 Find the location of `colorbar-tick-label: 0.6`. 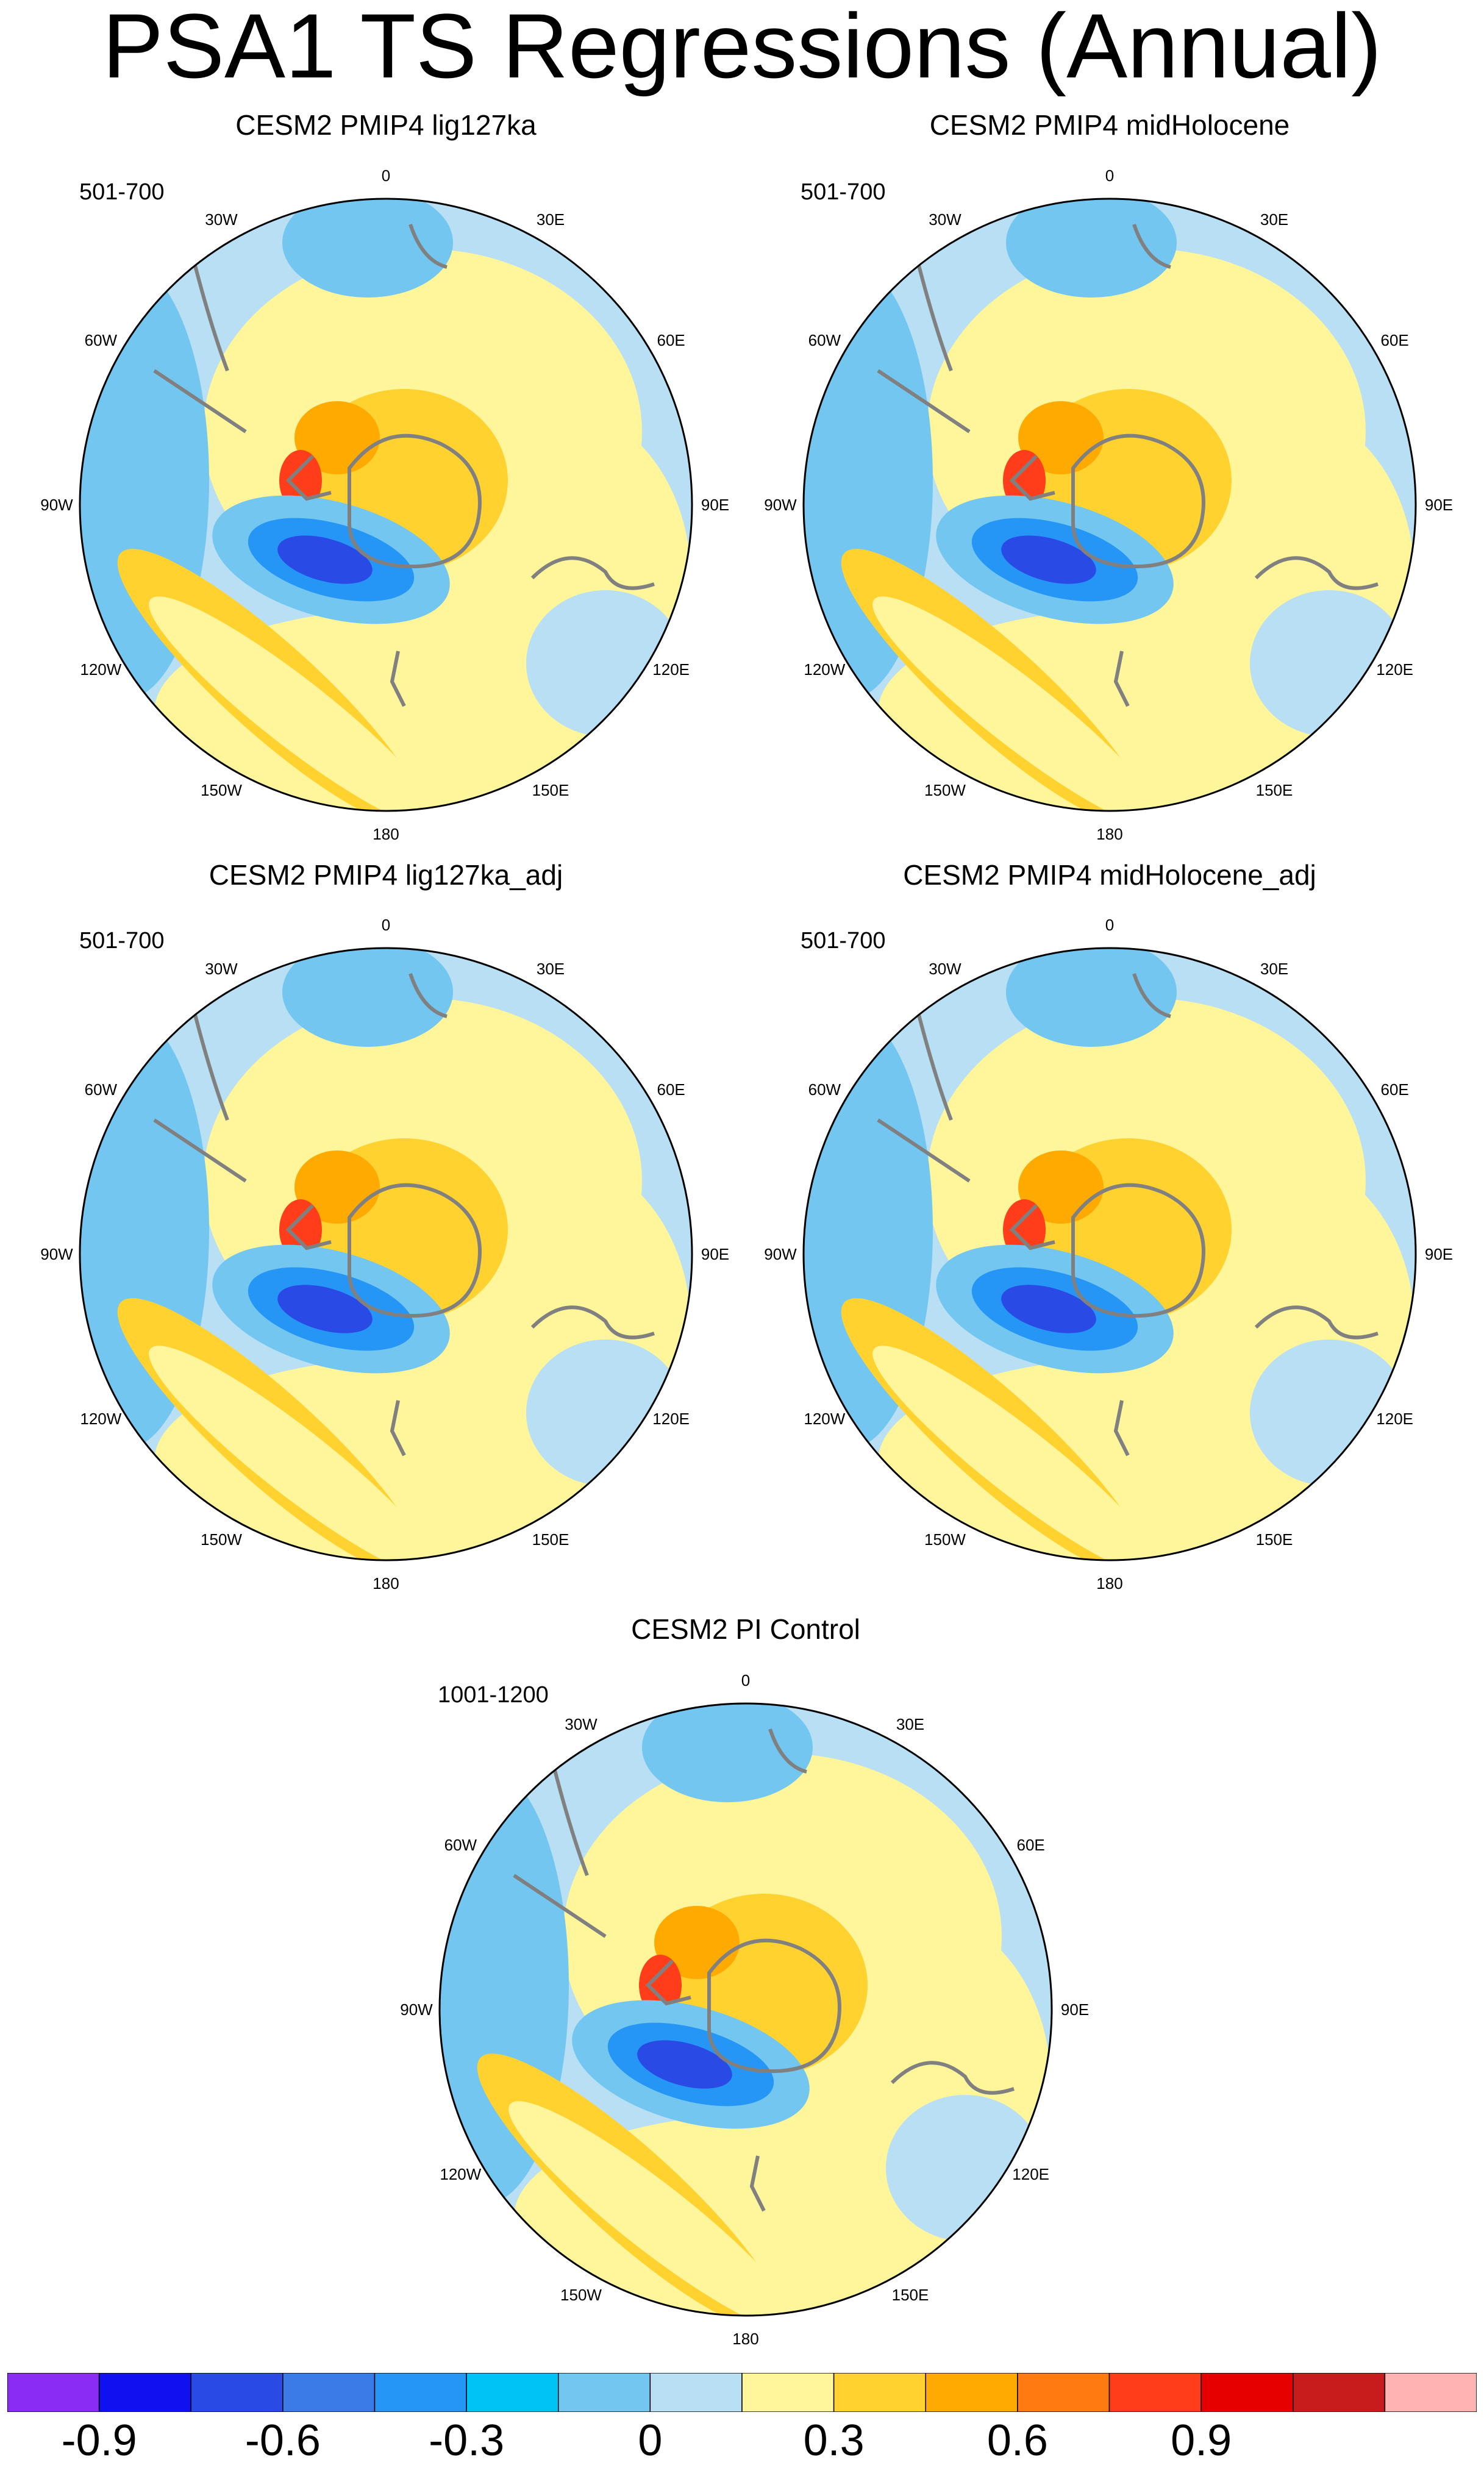

colorbar-tick-label: 0.6 is located at coordinates (1017, 2440).